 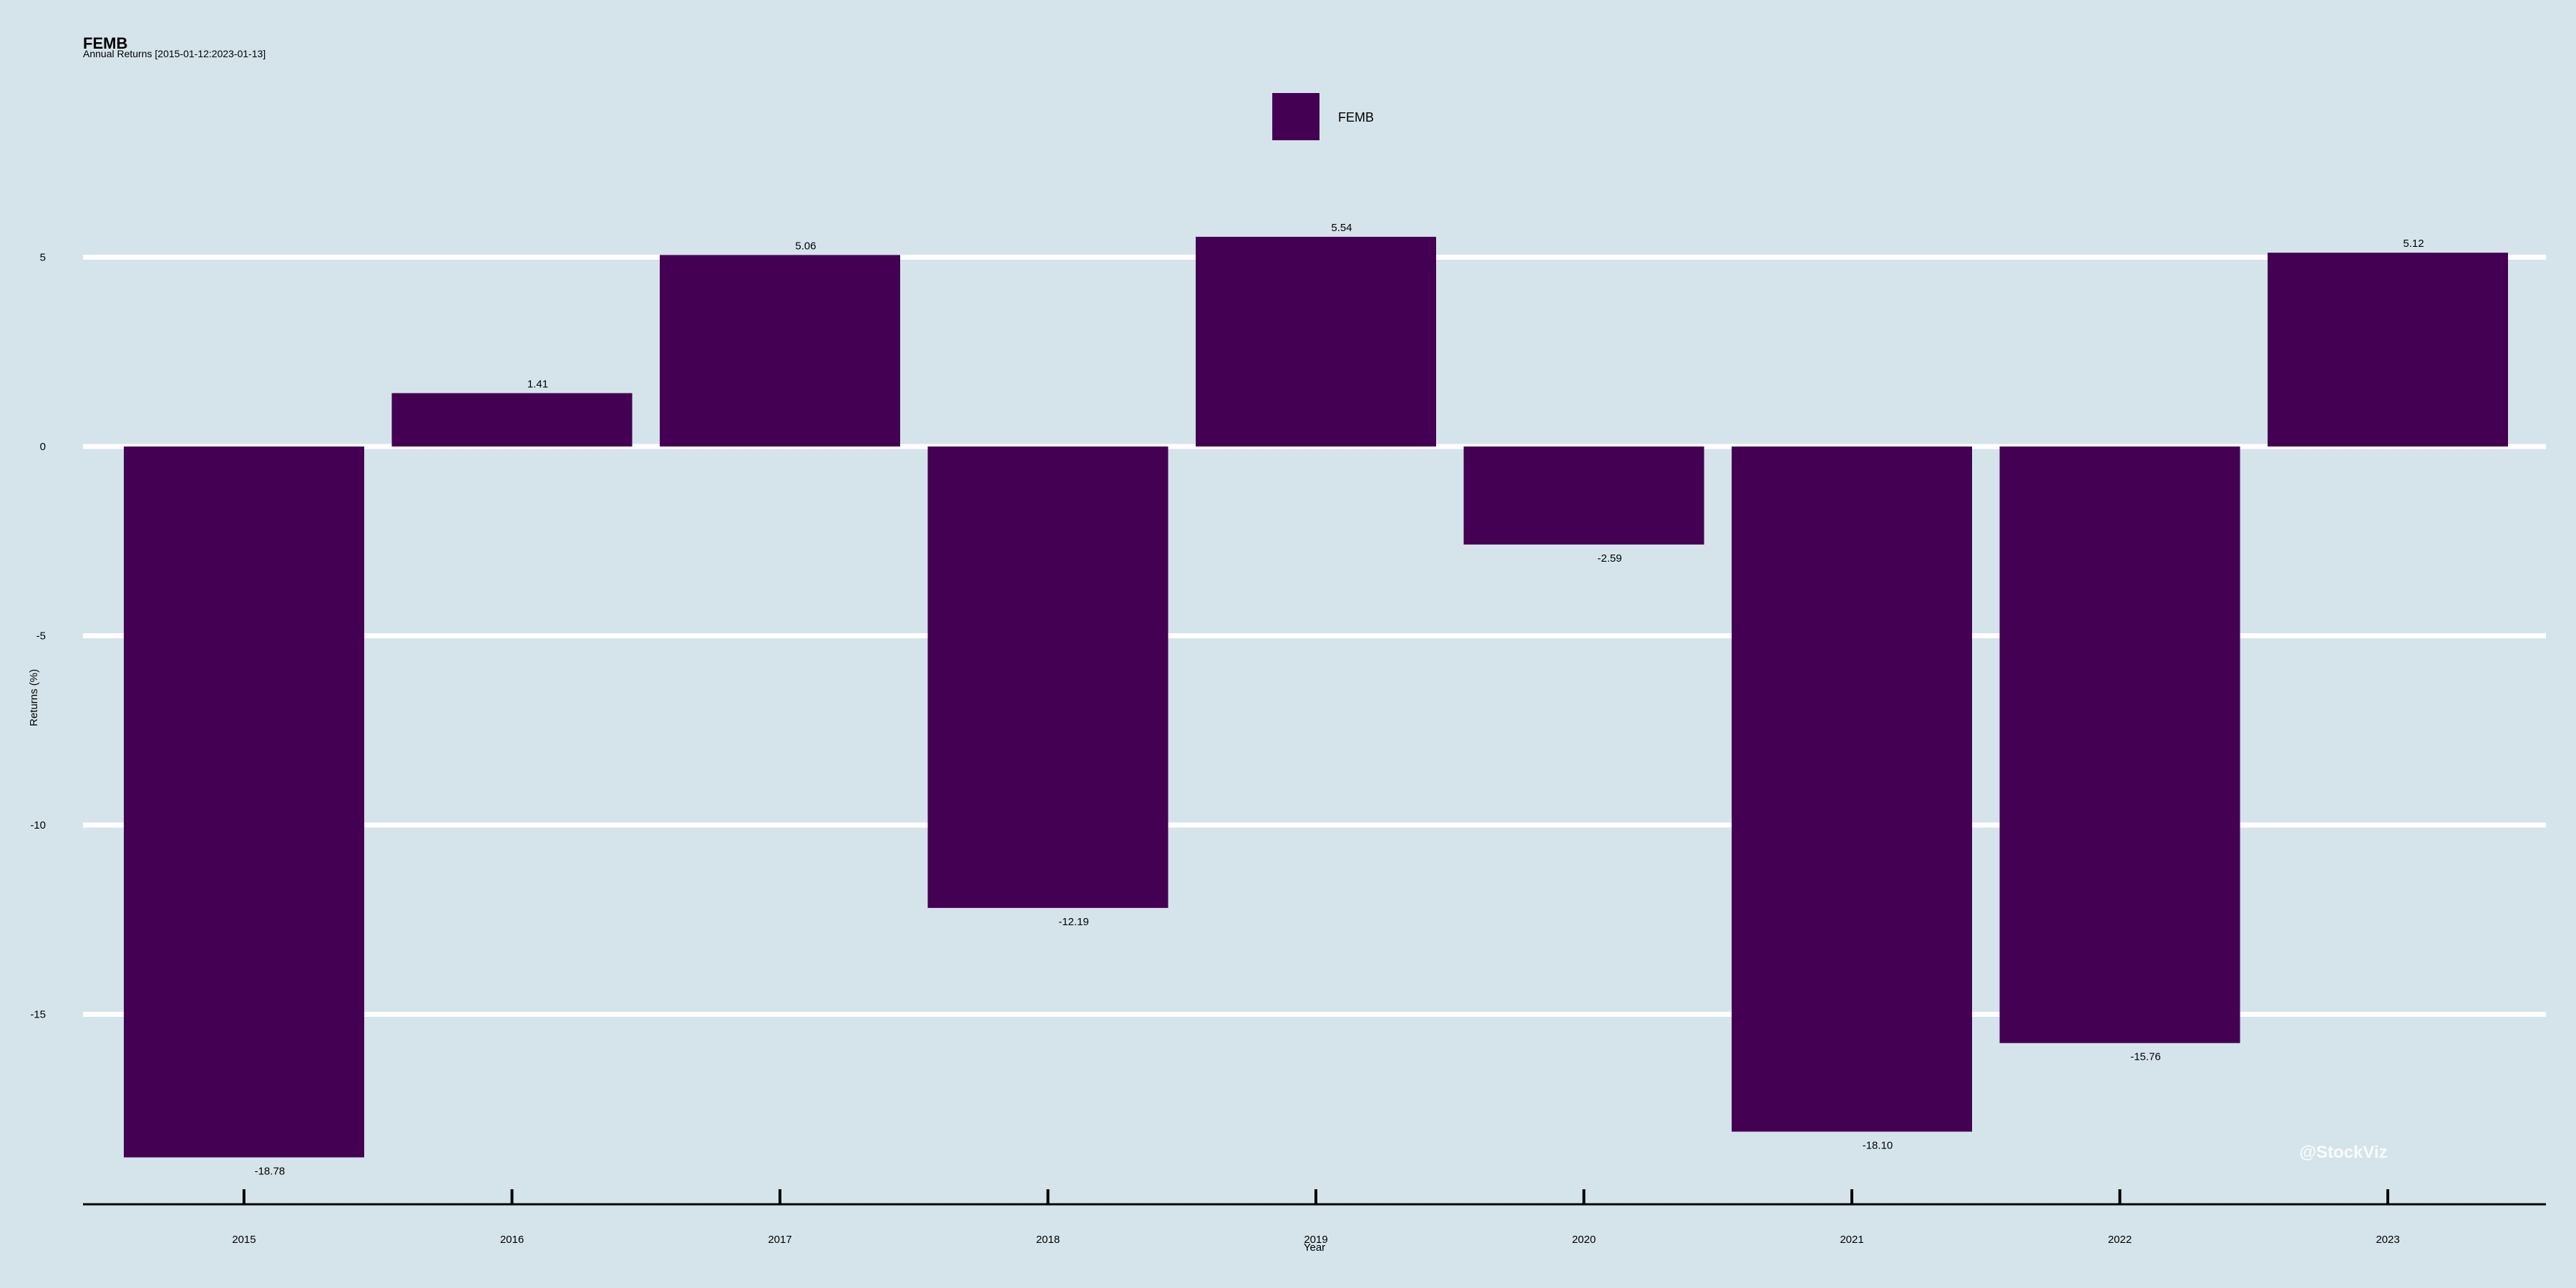 What do you see at coordinates (43, 447) in the screenshot?
I see `y-tick-label: 0` at bounding box center [43, 447].